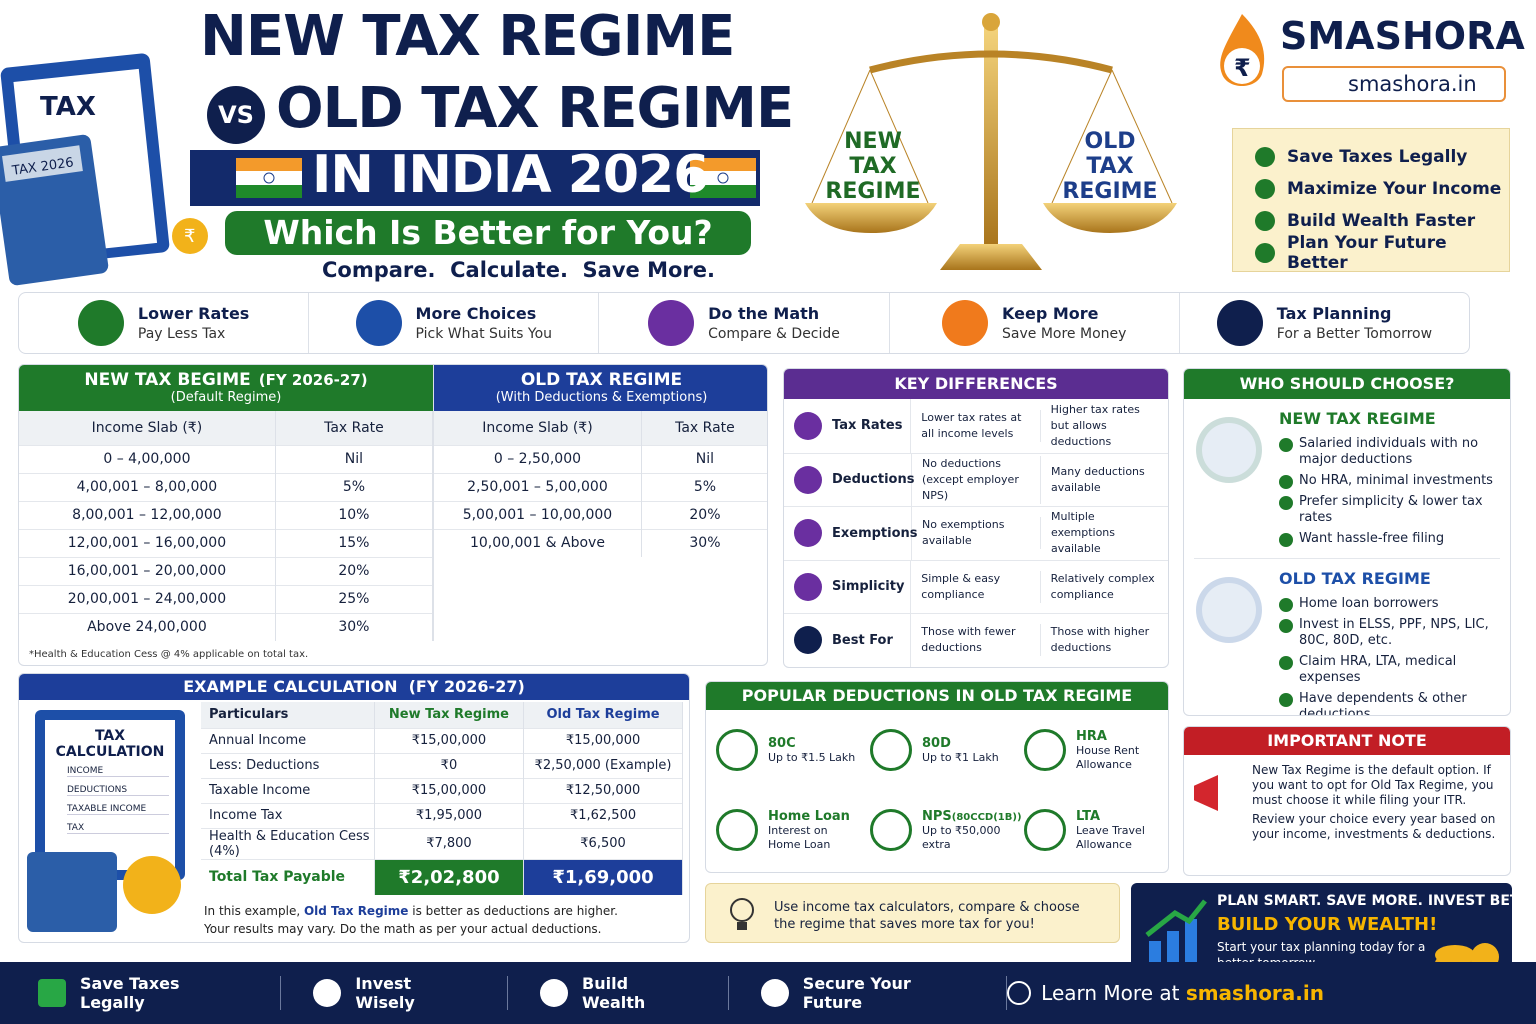  What do you see at coordinates (603, 877) in the screenshot?
I see `total-cell: ₹1,69,000` at bounding box center [603, 877].